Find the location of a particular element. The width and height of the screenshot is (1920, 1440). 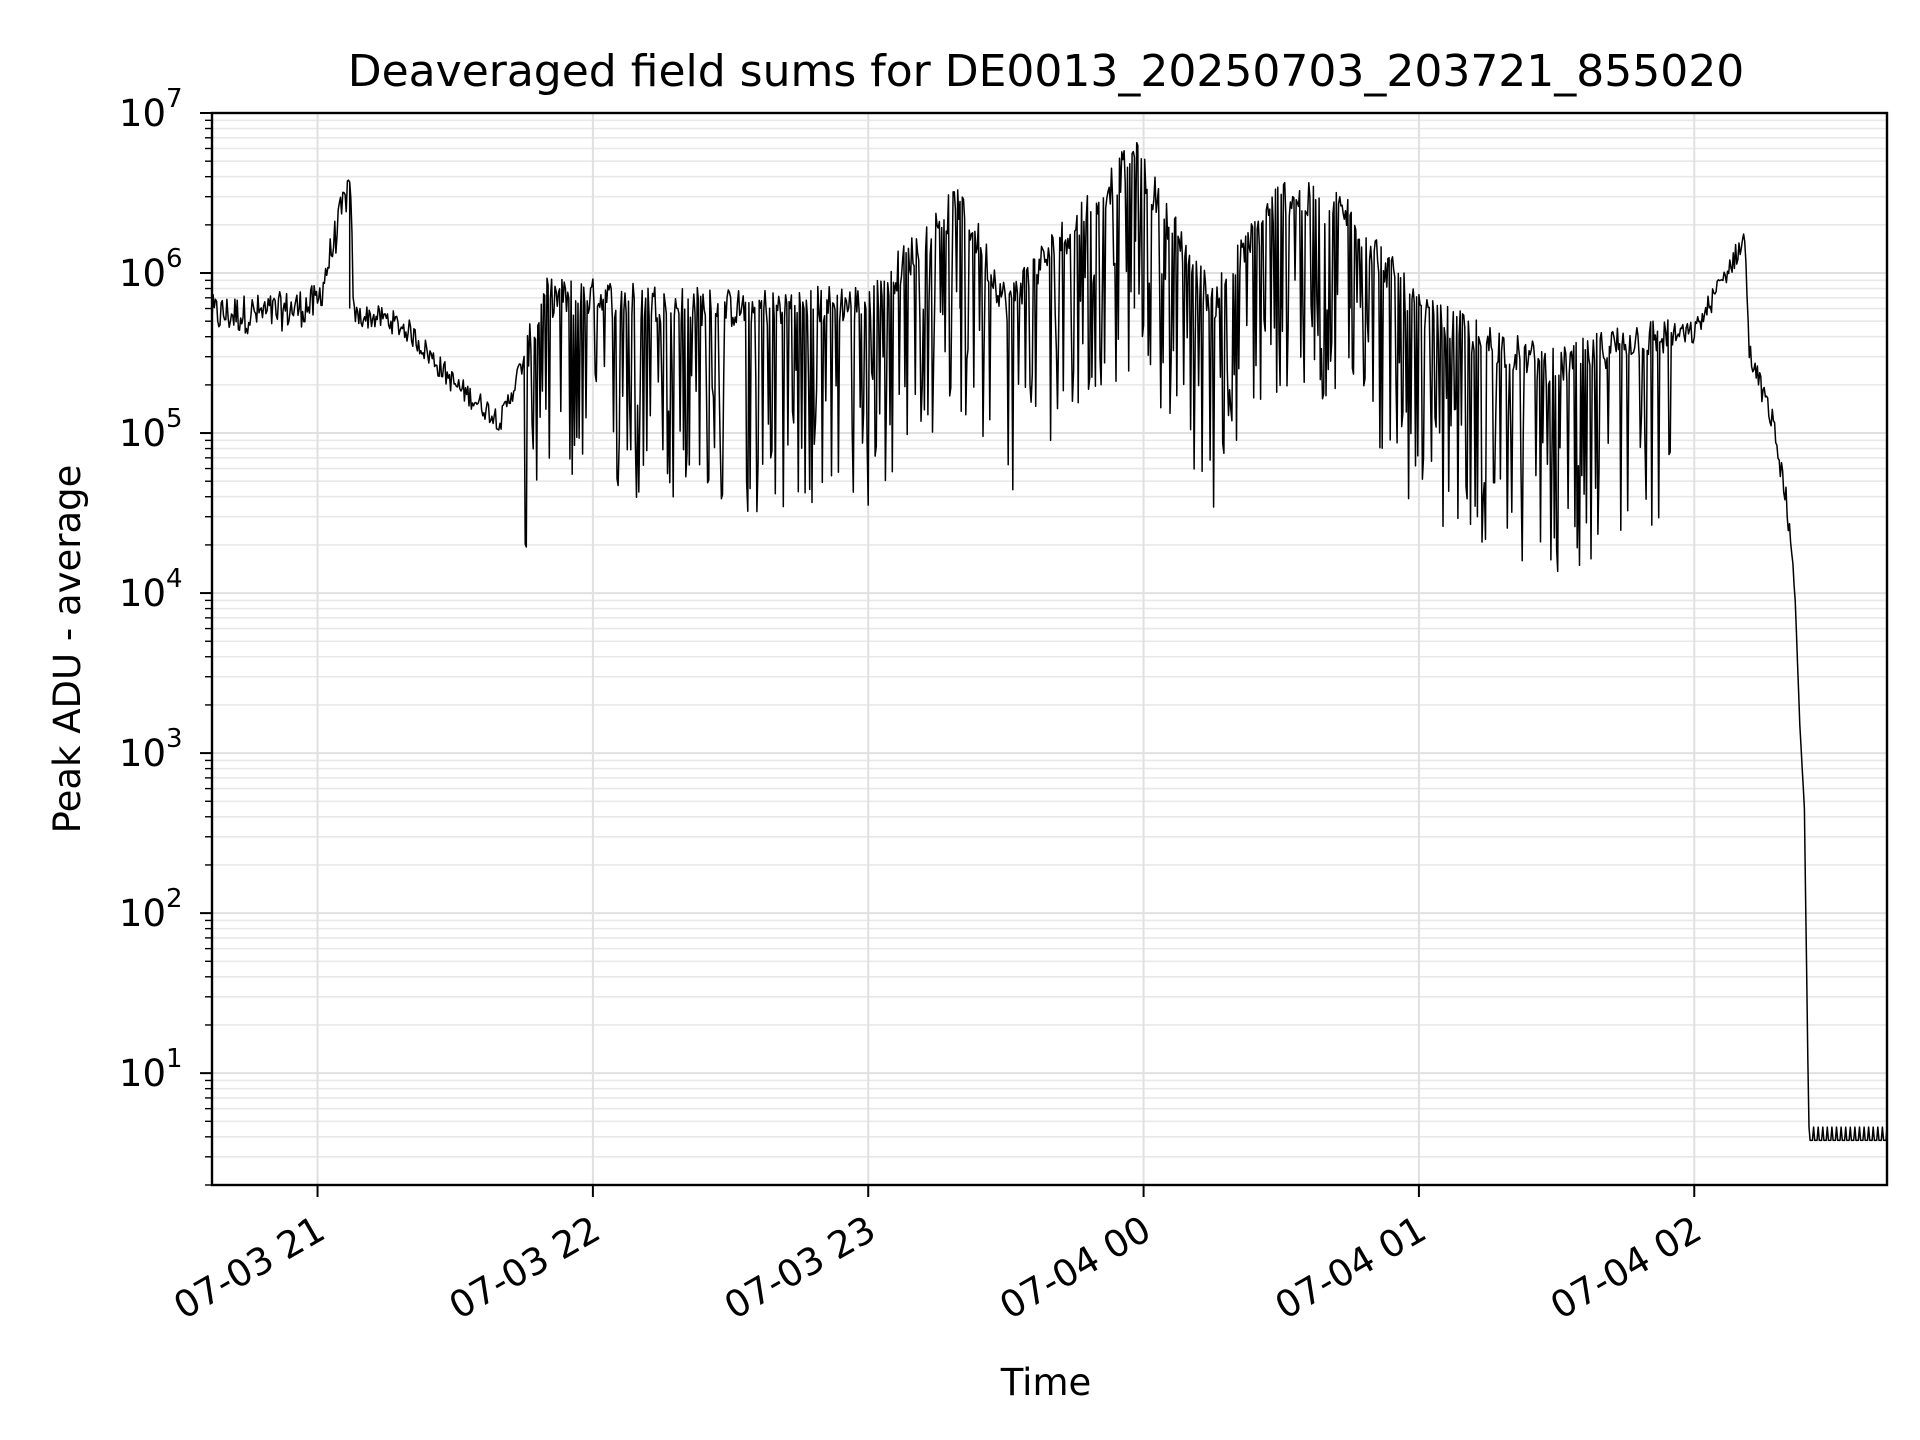

y-tick-exponent: 5 is located at coordinates (174, 419).